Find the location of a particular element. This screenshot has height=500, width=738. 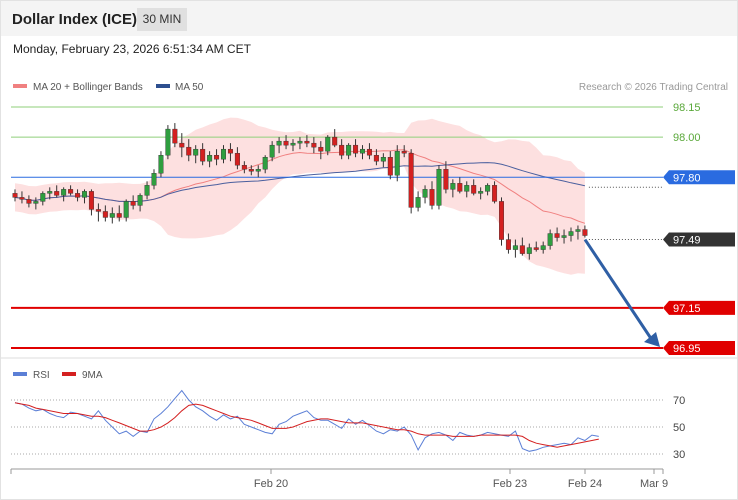

level-support-97-15-tag is located at coordinates (699, 307).